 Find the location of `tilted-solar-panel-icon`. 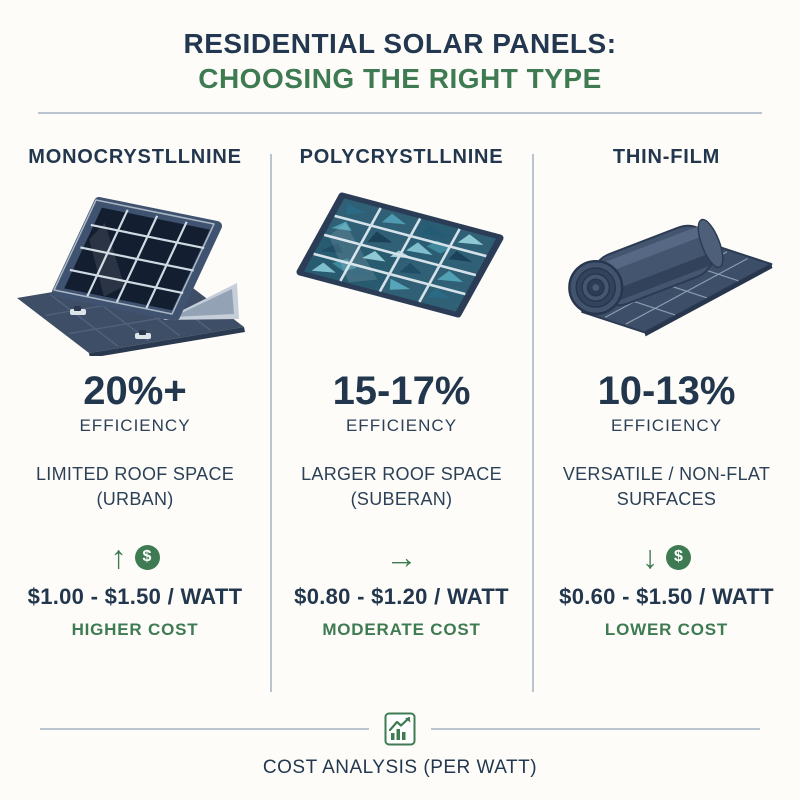

tilted-solar-panel-icon is located at coordinates (135, 268).